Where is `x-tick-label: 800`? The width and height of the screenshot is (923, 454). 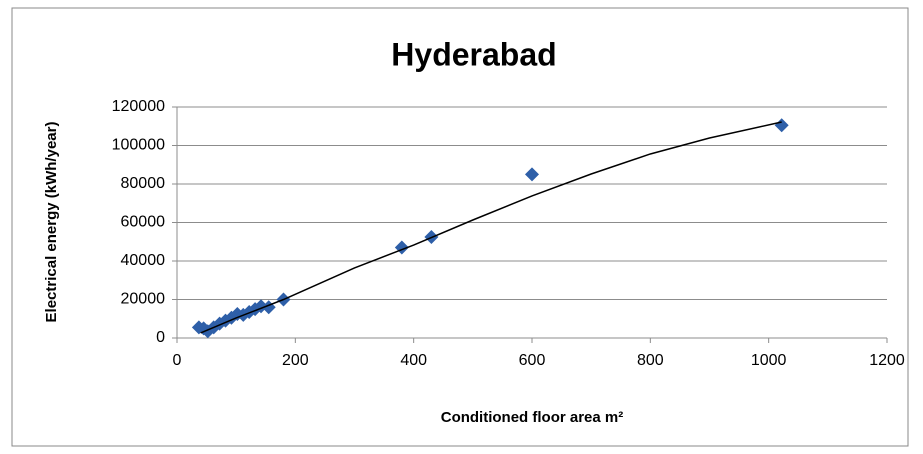 x-tick-label: 800 is located at coordinates (650, 360).